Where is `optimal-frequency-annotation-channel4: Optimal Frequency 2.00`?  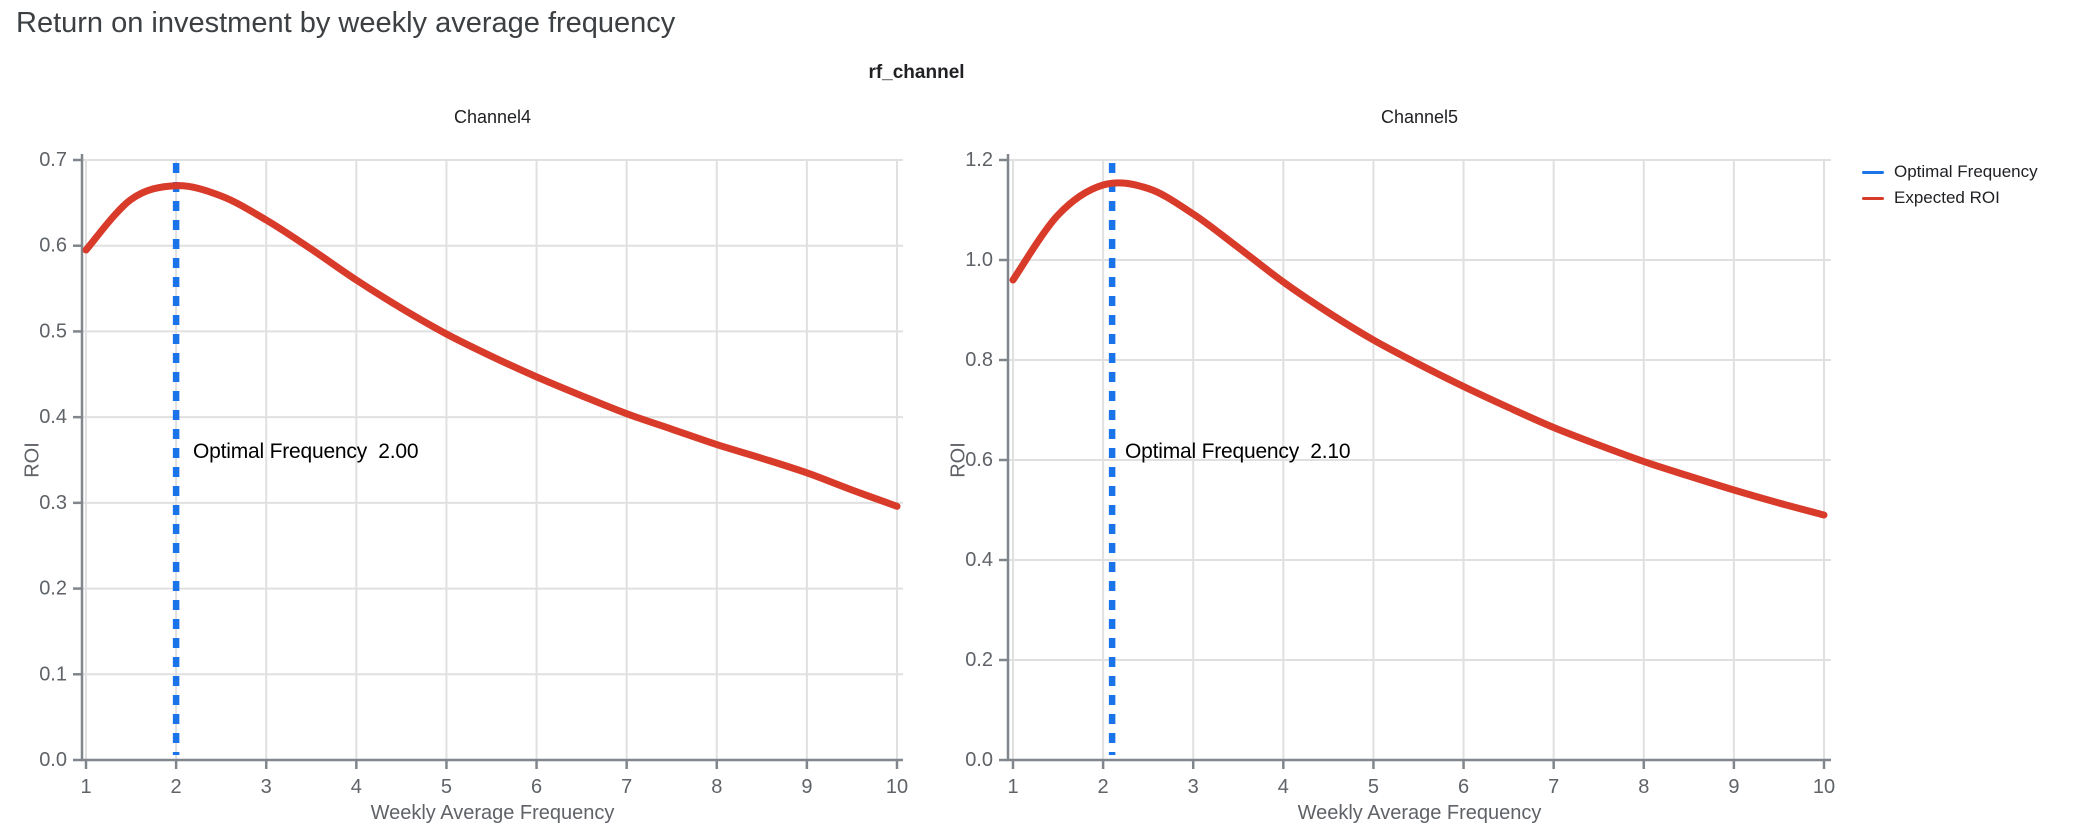
optimal-frequency-annotation-channel4: Optimal Frequency 2.00 is located at coordinates (306, 451).